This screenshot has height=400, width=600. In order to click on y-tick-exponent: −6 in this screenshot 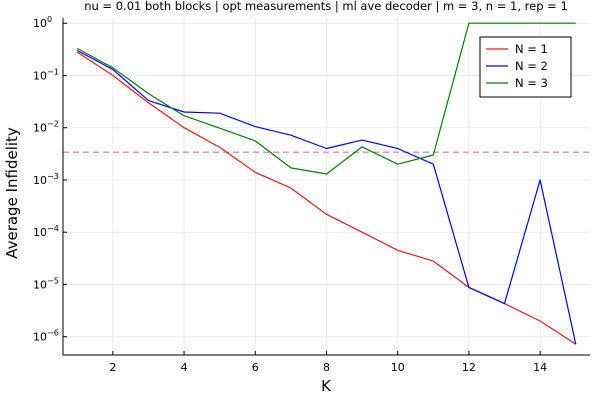, I will do `click(53, 333)`.